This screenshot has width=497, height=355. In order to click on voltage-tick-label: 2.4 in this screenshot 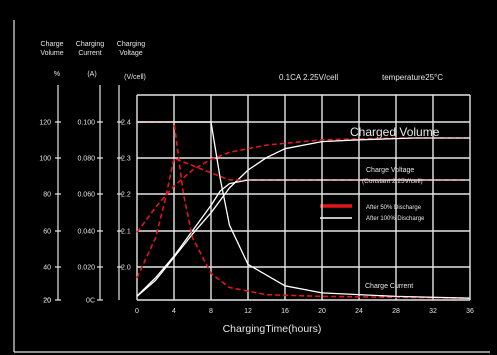, I will do `click(126, 123)`.